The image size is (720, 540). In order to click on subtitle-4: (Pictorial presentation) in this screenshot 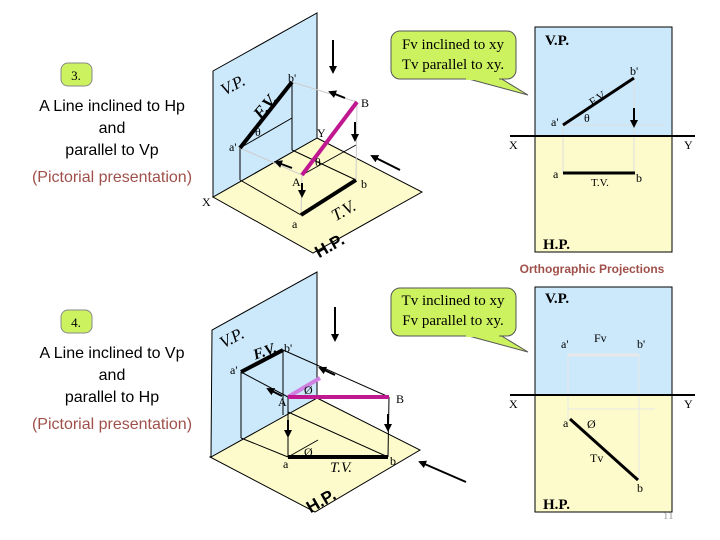, I will do `click(112, 424)`.